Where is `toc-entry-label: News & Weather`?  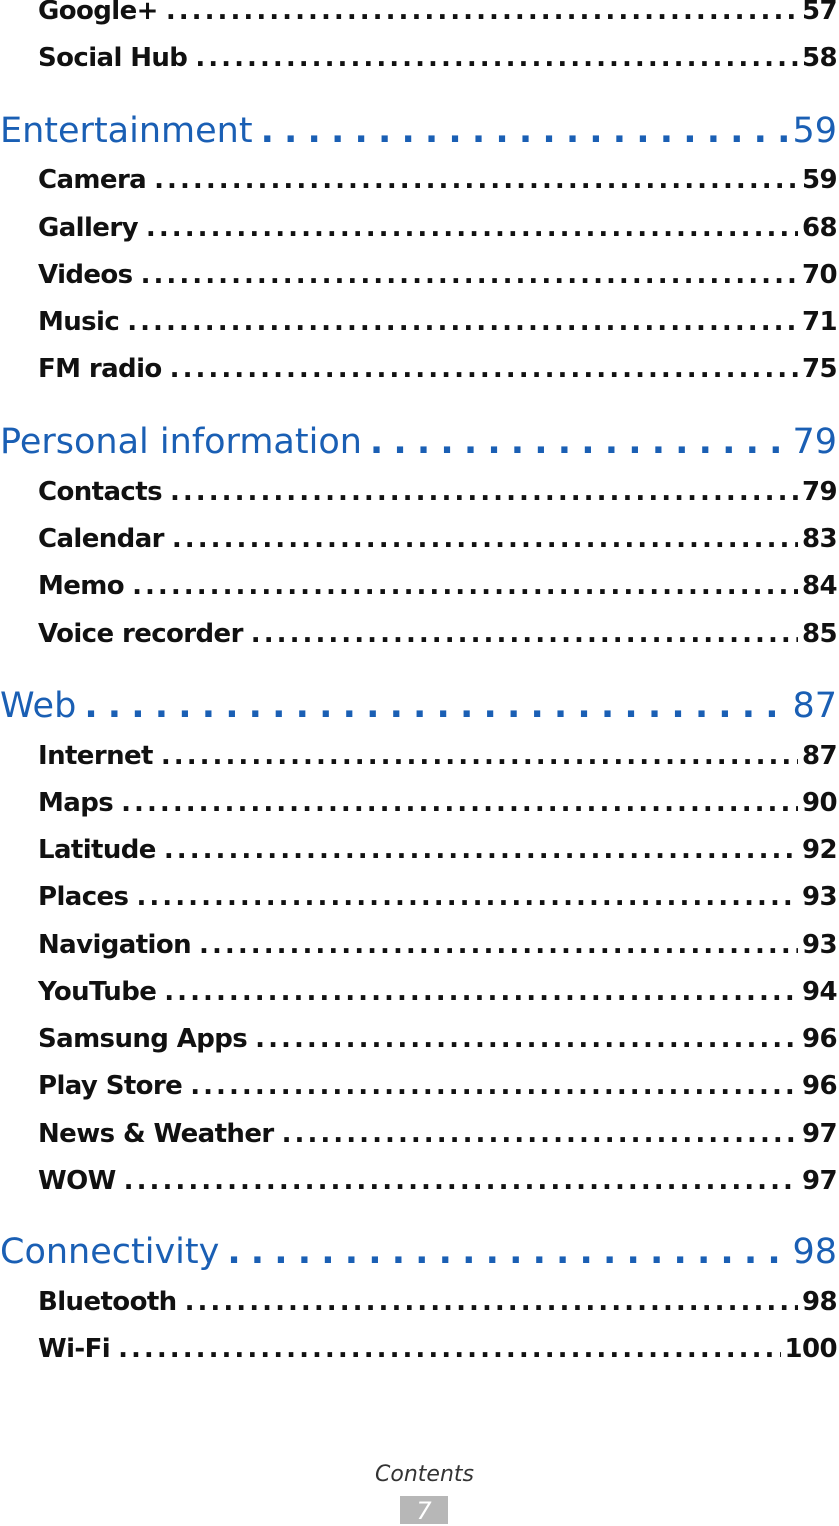 toc-entry-label: News & Weather is located at coordinates (156, 1134).